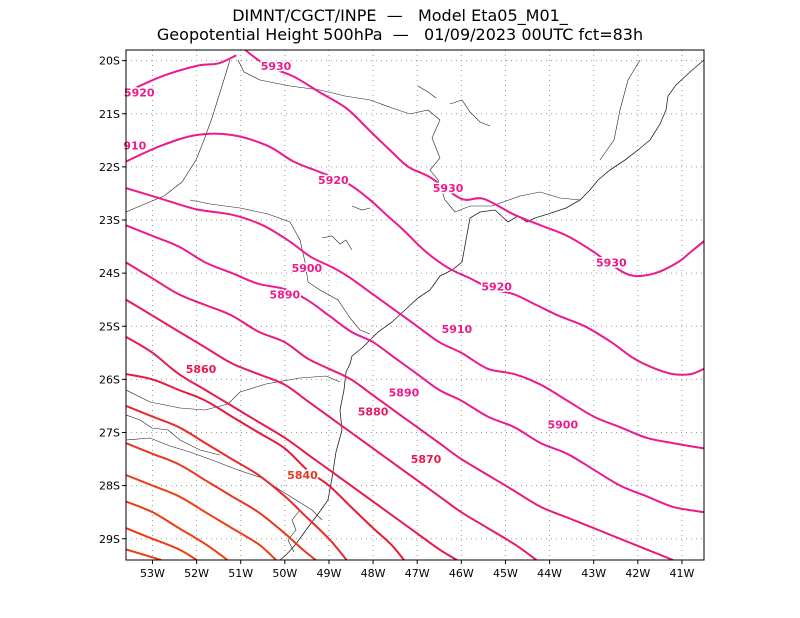  What do you see at coordinates (109, 273) in the screenshot?
I see `lat-tick-label: 24S` at bounding box center [109, 273].